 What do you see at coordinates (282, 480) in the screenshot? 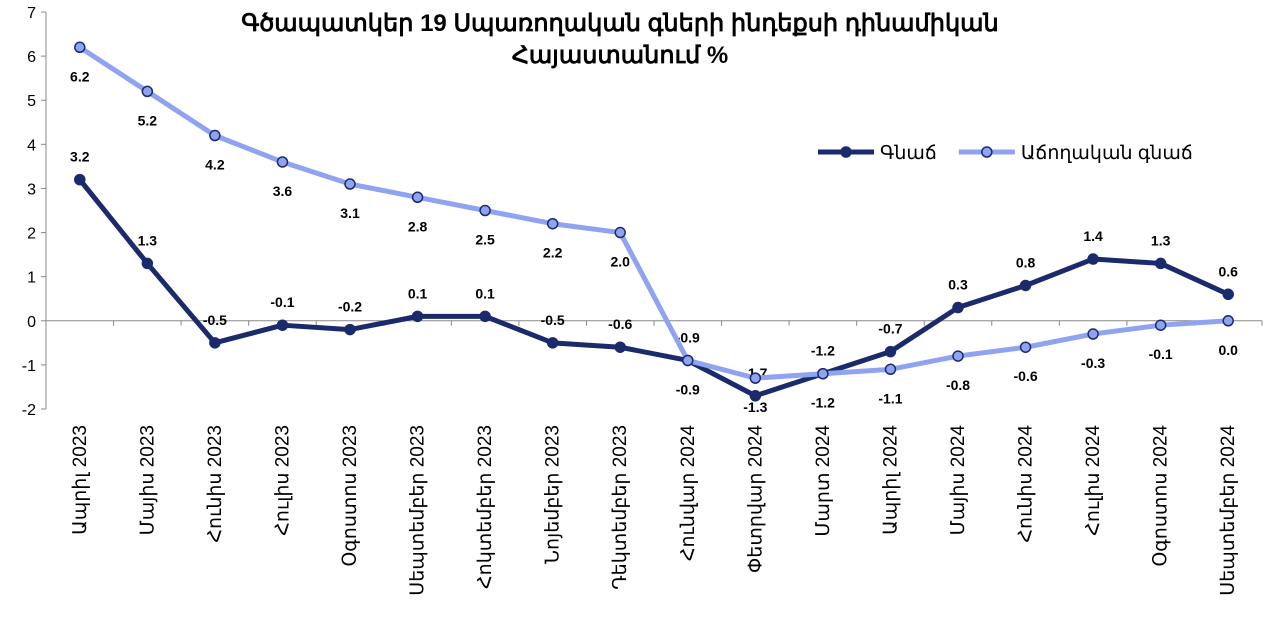
I see `x-tick-label: Հուլիս 2023` at bounding box center [282, 480].